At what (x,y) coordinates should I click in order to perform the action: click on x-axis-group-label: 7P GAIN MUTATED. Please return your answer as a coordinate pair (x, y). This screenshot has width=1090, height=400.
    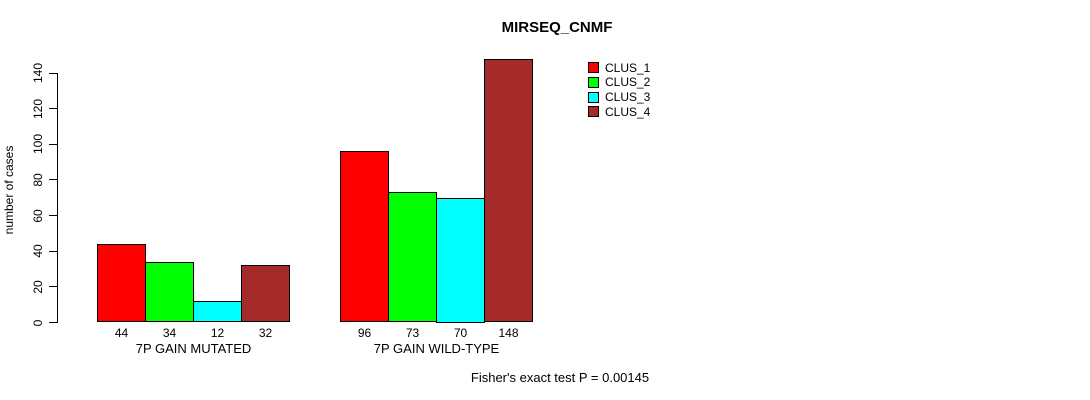
    Looking at the image, I should click on (193, 348).